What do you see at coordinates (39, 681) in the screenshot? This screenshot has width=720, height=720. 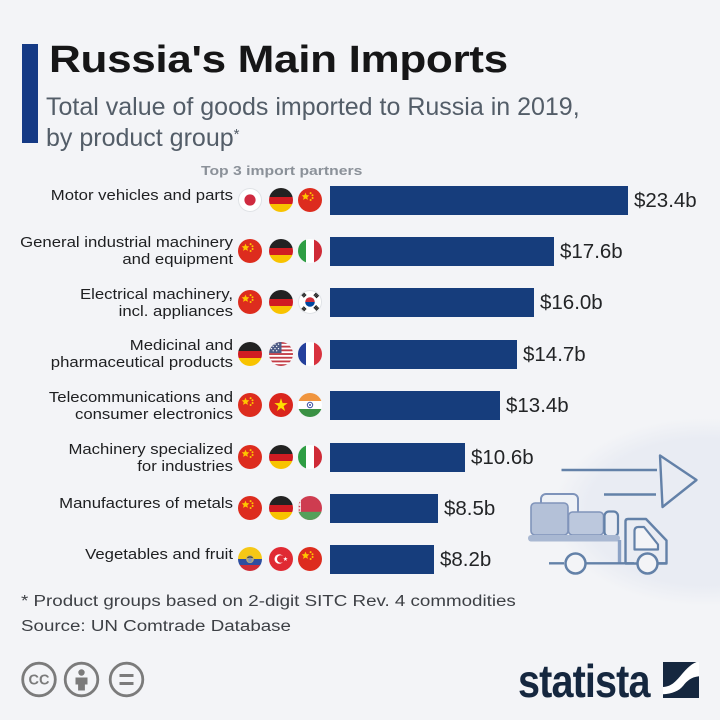 I see `svg-text: CC` at bounding box center [39, 681].